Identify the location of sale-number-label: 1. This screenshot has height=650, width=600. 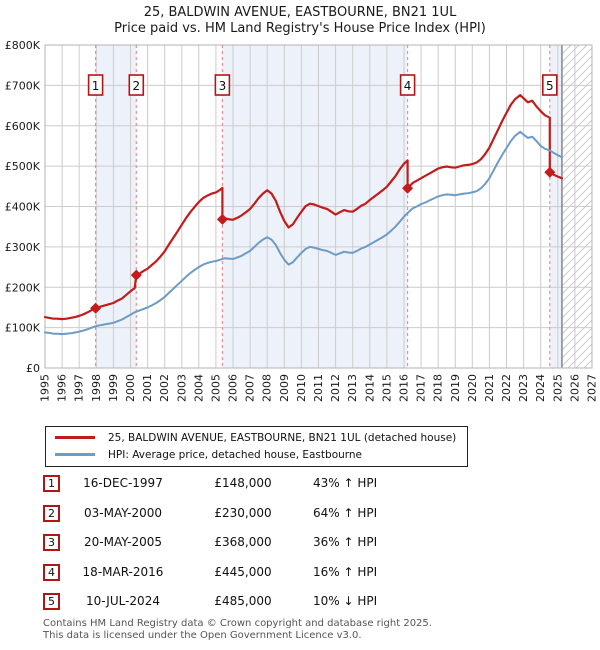
(96, 86).